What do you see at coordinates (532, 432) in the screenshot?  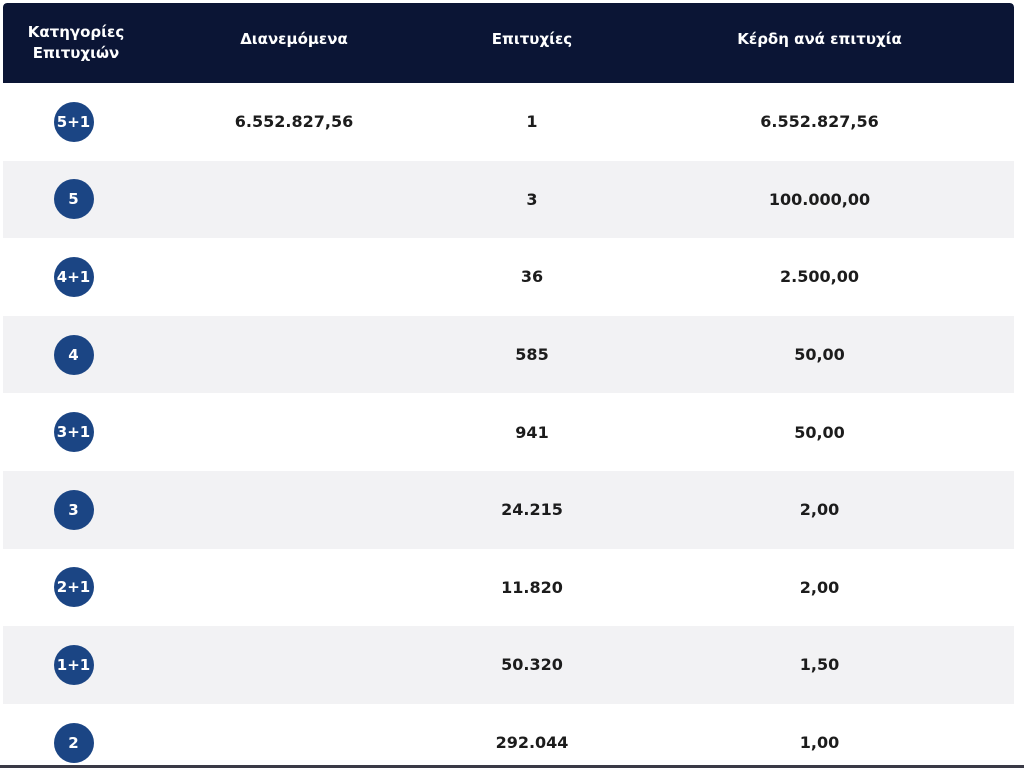 I see `winners-cell: 941` at bounding box center [532, 432].